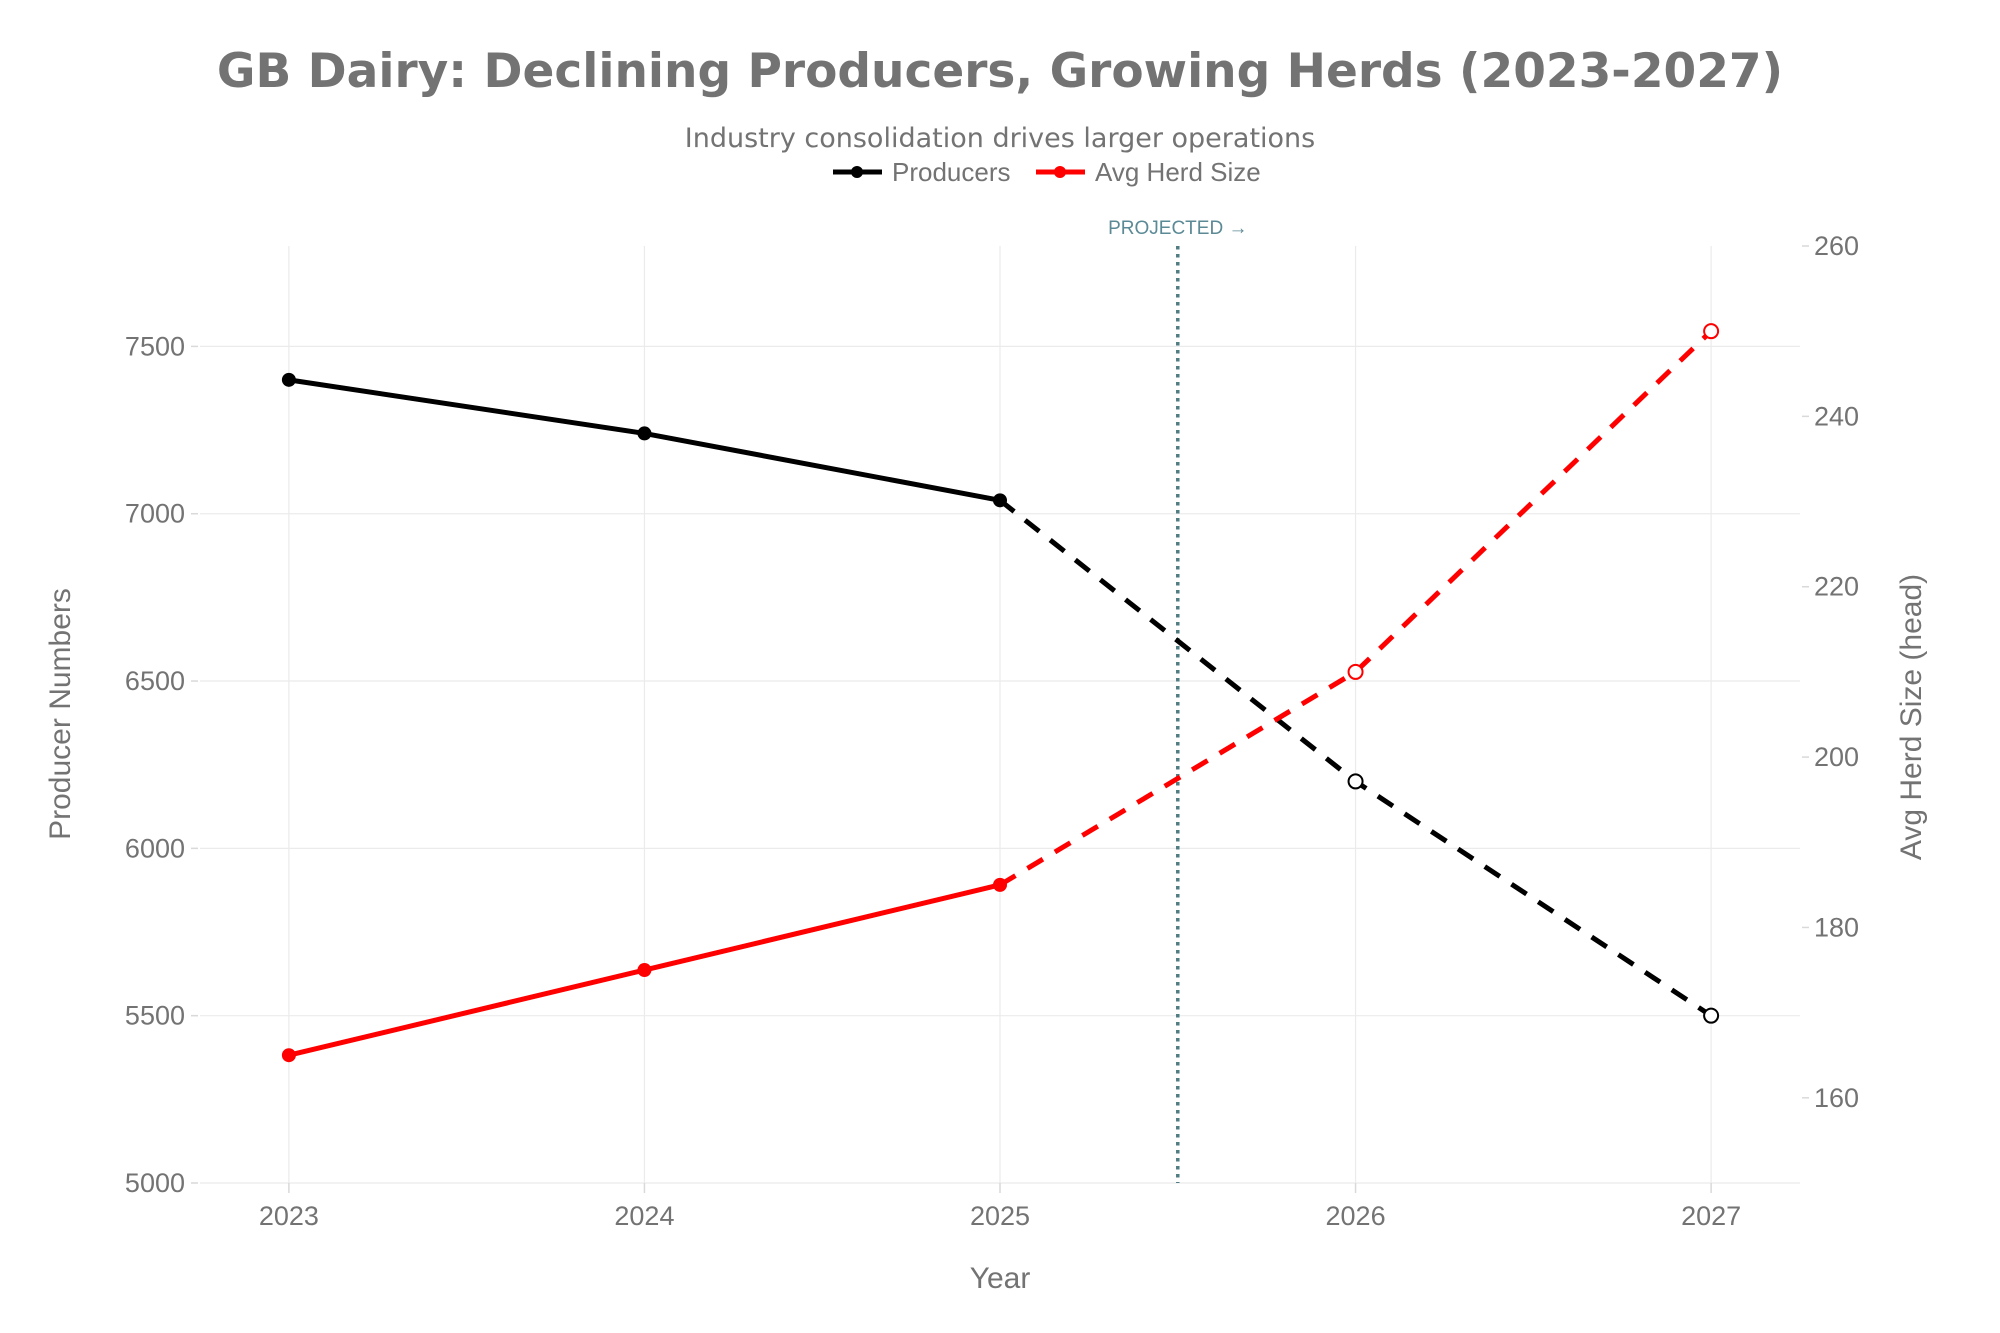 The width and height of the screenshot is (2000, 1333). What do you see at coordinates (155, 346) in the screenshot?
I see `y-tick-label: 7500` at bounding box center [155, 346].